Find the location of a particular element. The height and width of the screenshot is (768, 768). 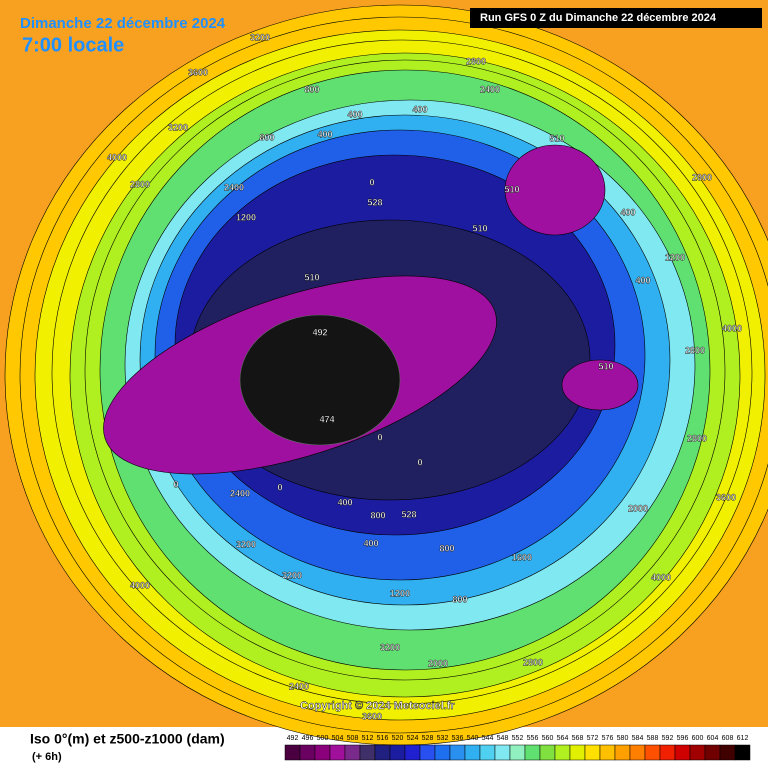

scale-label: 520 is located at coordinates (398, 738).